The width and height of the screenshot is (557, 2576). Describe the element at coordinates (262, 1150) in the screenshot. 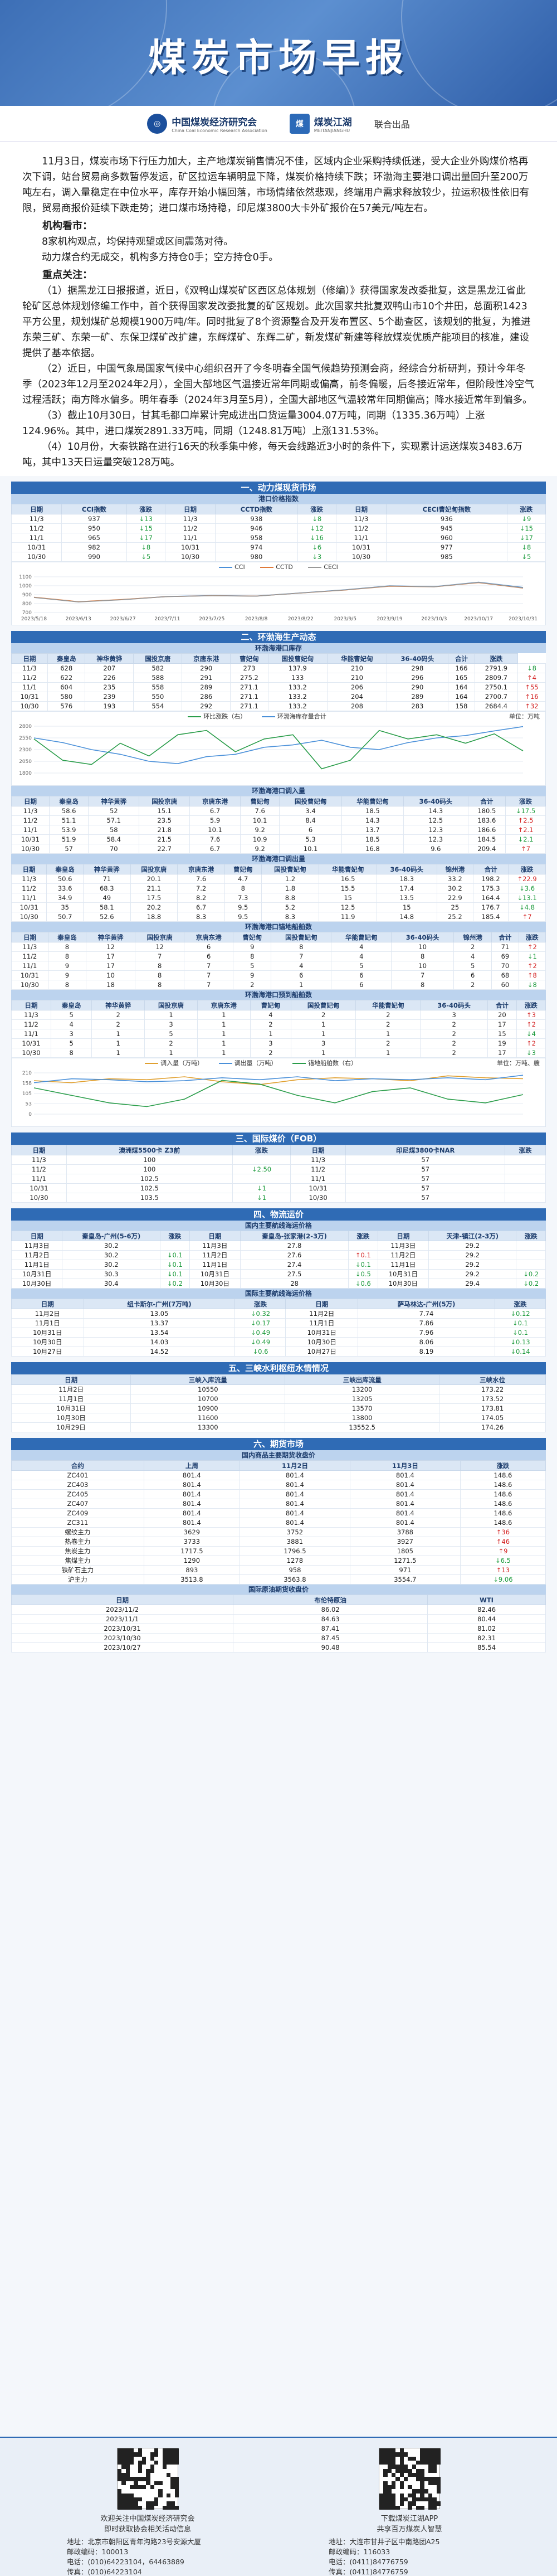

I see `column-header: 涨跌` at that location.